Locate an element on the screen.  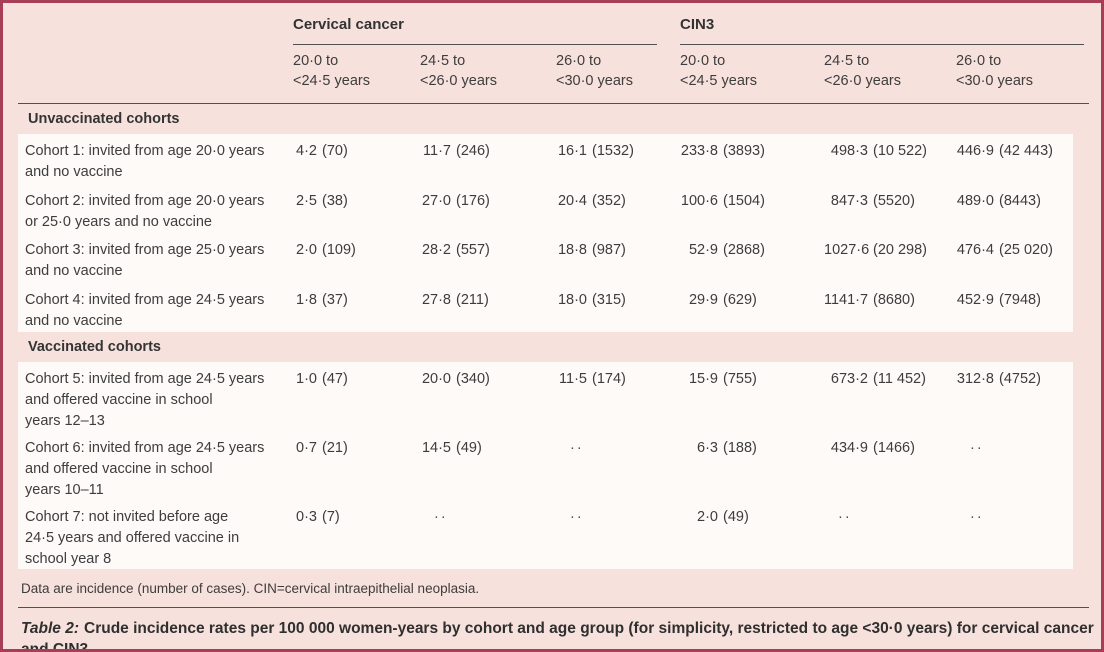
header-divider-rule is located at coordinates (553, 103).